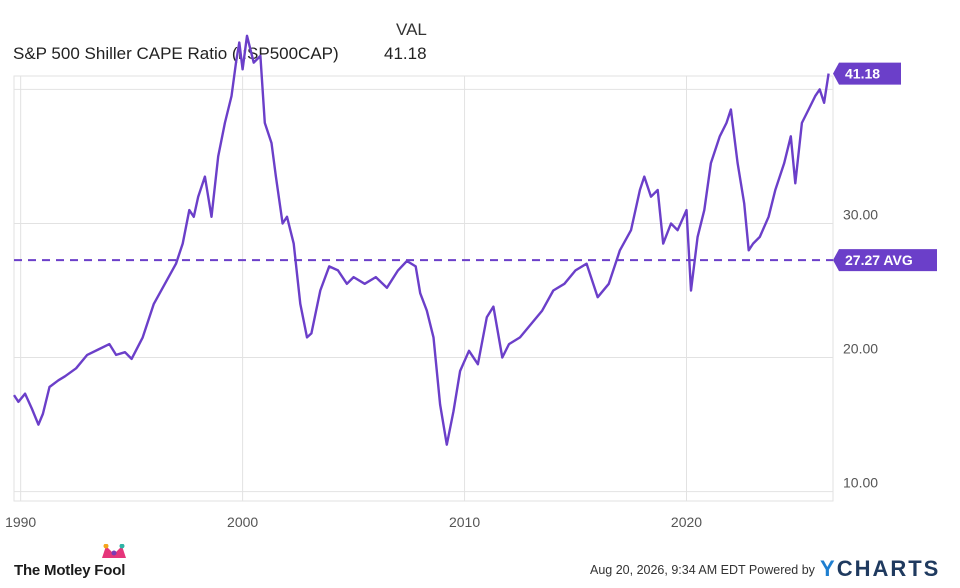  I want to click on legend-series-value: 41.18, so click(405, 53).